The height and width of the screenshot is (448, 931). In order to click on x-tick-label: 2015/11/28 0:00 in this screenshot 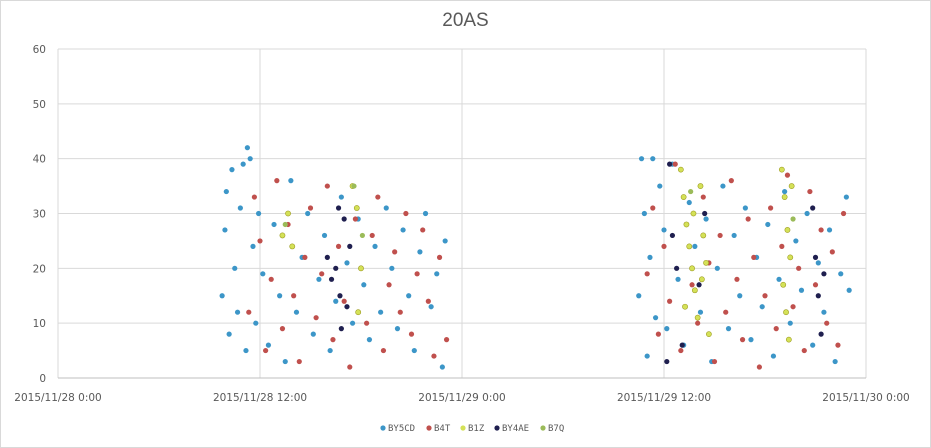, I will do `click(57, 398)`.